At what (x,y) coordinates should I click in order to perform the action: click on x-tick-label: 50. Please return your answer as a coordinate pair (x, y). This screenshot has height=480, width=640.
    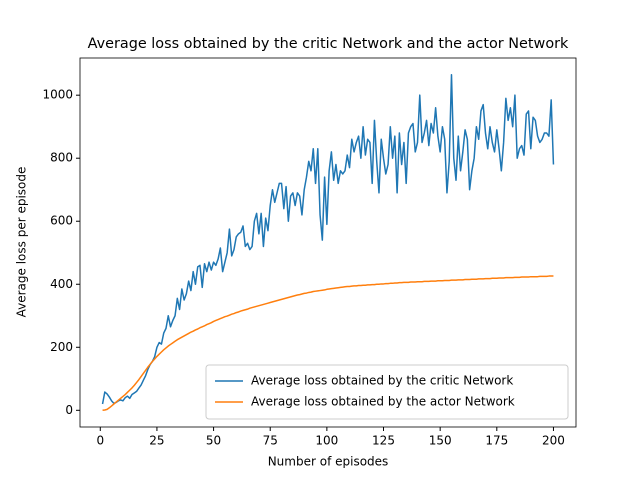
    Looking at the image, I should click on (213, 441).